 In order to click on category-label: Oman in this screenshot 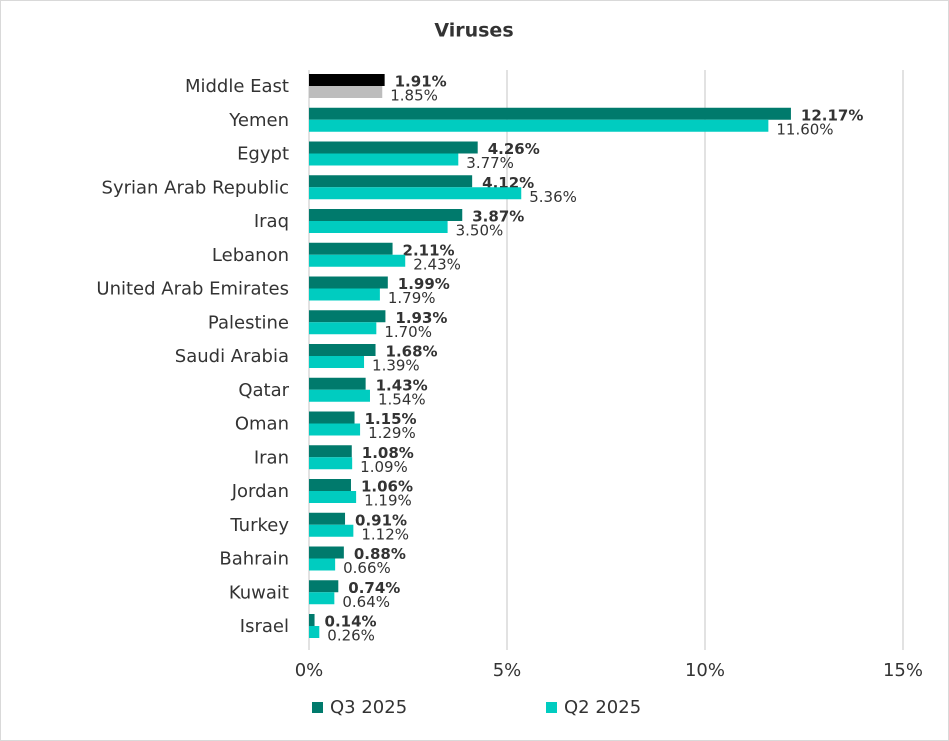, I will do `click(262, 424)`.